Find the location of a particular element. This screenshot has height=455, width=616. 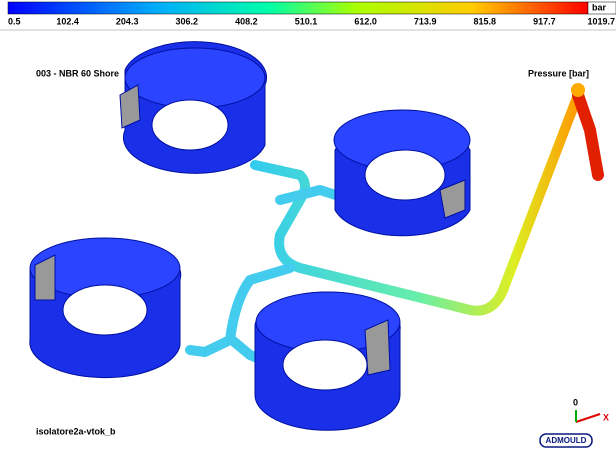

colorbar-tick-label: 917.7 is located at coordinates (544, 21).